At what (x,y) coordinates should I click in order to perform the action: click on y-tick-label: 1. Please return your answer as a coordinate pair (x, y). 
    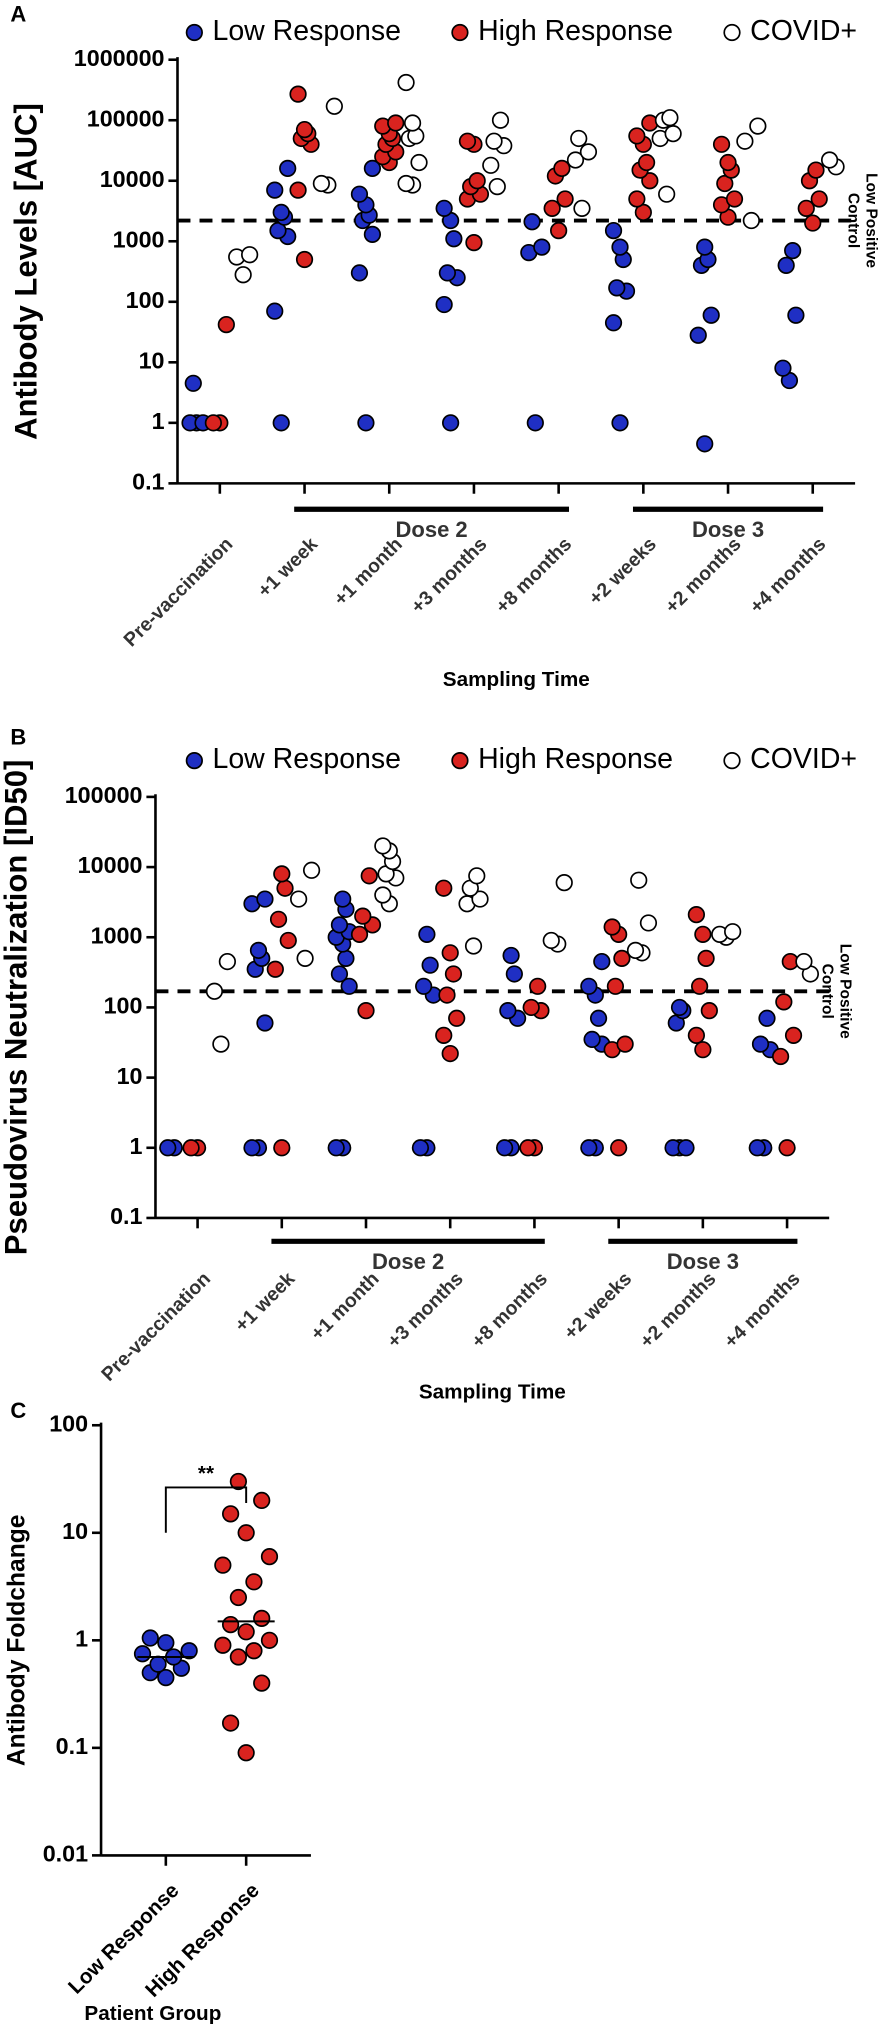
    Looking at the image, I should click on (136, 1146).